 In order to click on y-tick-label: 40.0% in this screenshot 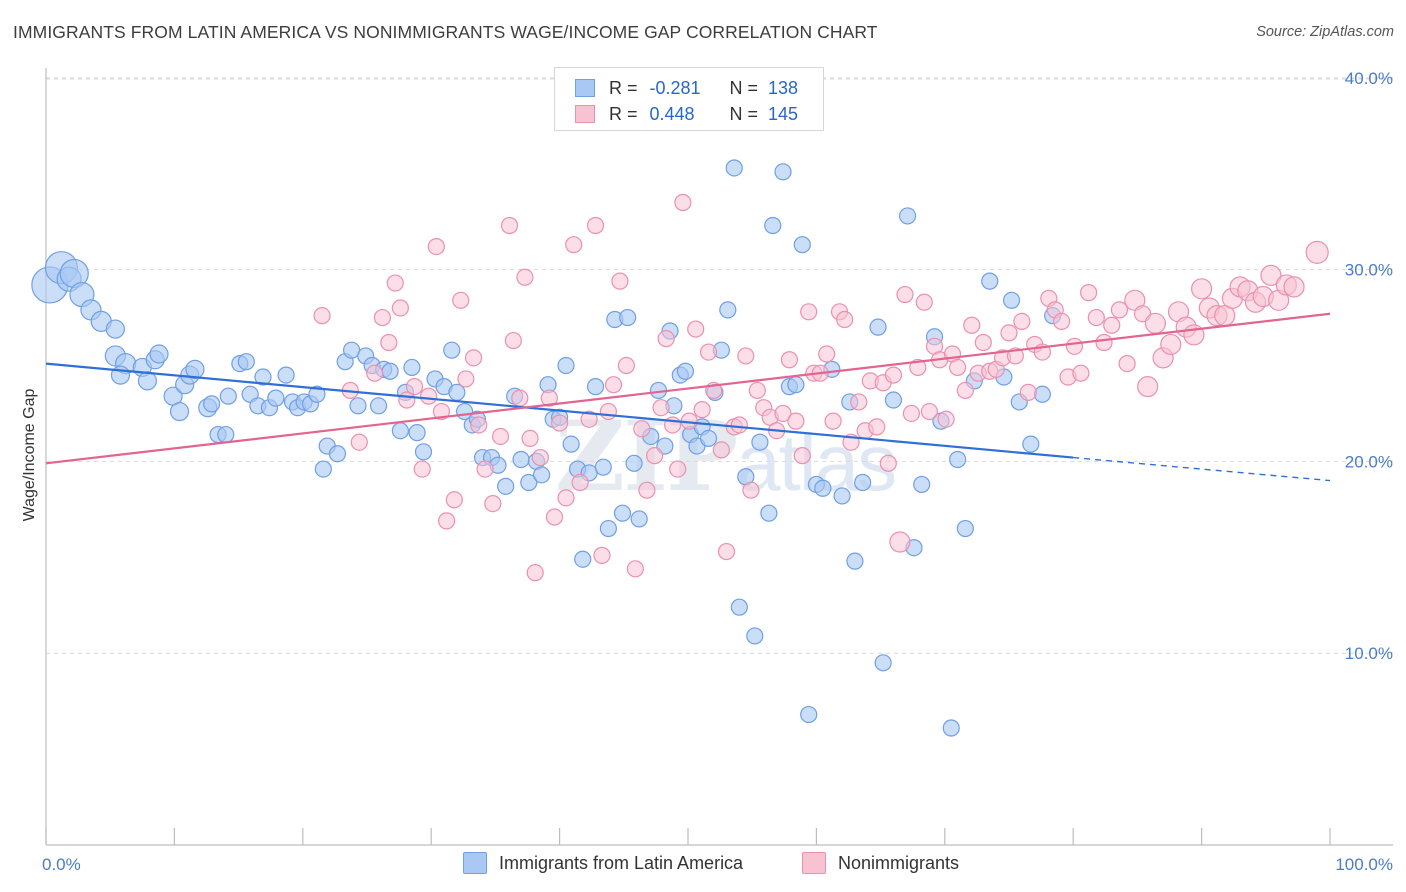, I will do `click(1369, 78)`.